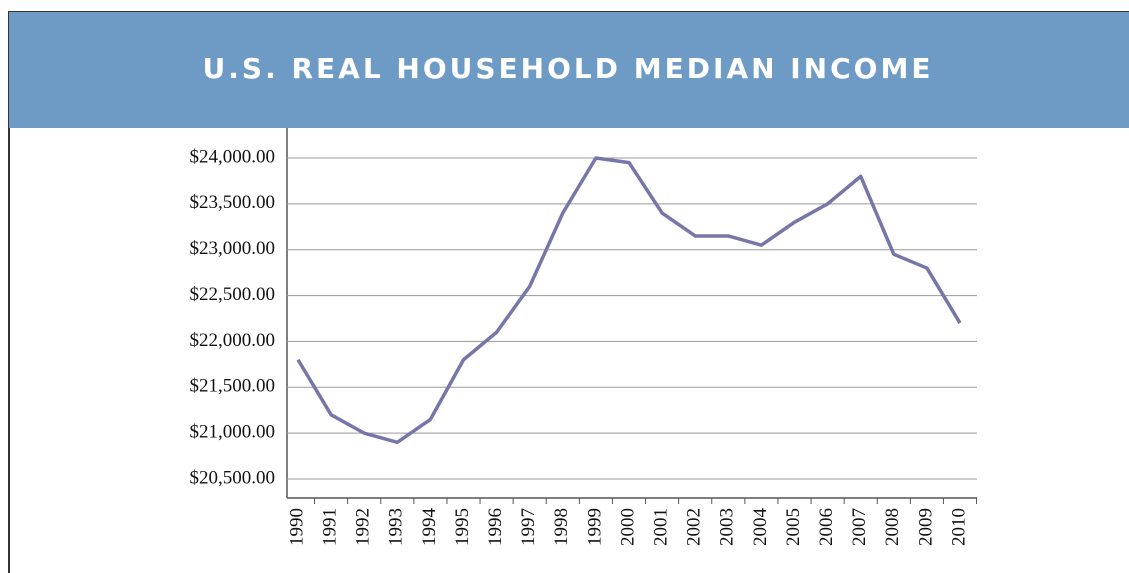  I want to click on y-tick-label: $22,000.00, so click(233, 340).